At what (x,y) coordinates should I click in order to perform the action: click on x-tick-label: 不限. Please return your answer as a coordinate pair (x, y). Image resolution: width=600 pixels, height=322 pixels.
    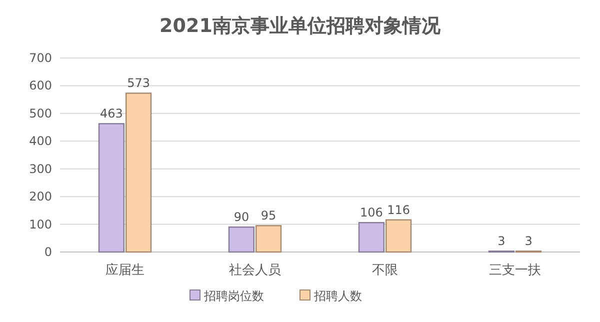
    Looking at the image, I should click on (385, 270).